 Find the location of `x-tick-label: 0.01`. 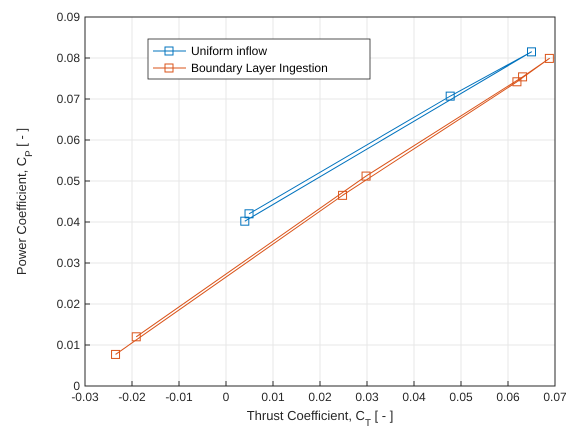

x-tick-label: 0.01 is located at coordinates (273, 397).